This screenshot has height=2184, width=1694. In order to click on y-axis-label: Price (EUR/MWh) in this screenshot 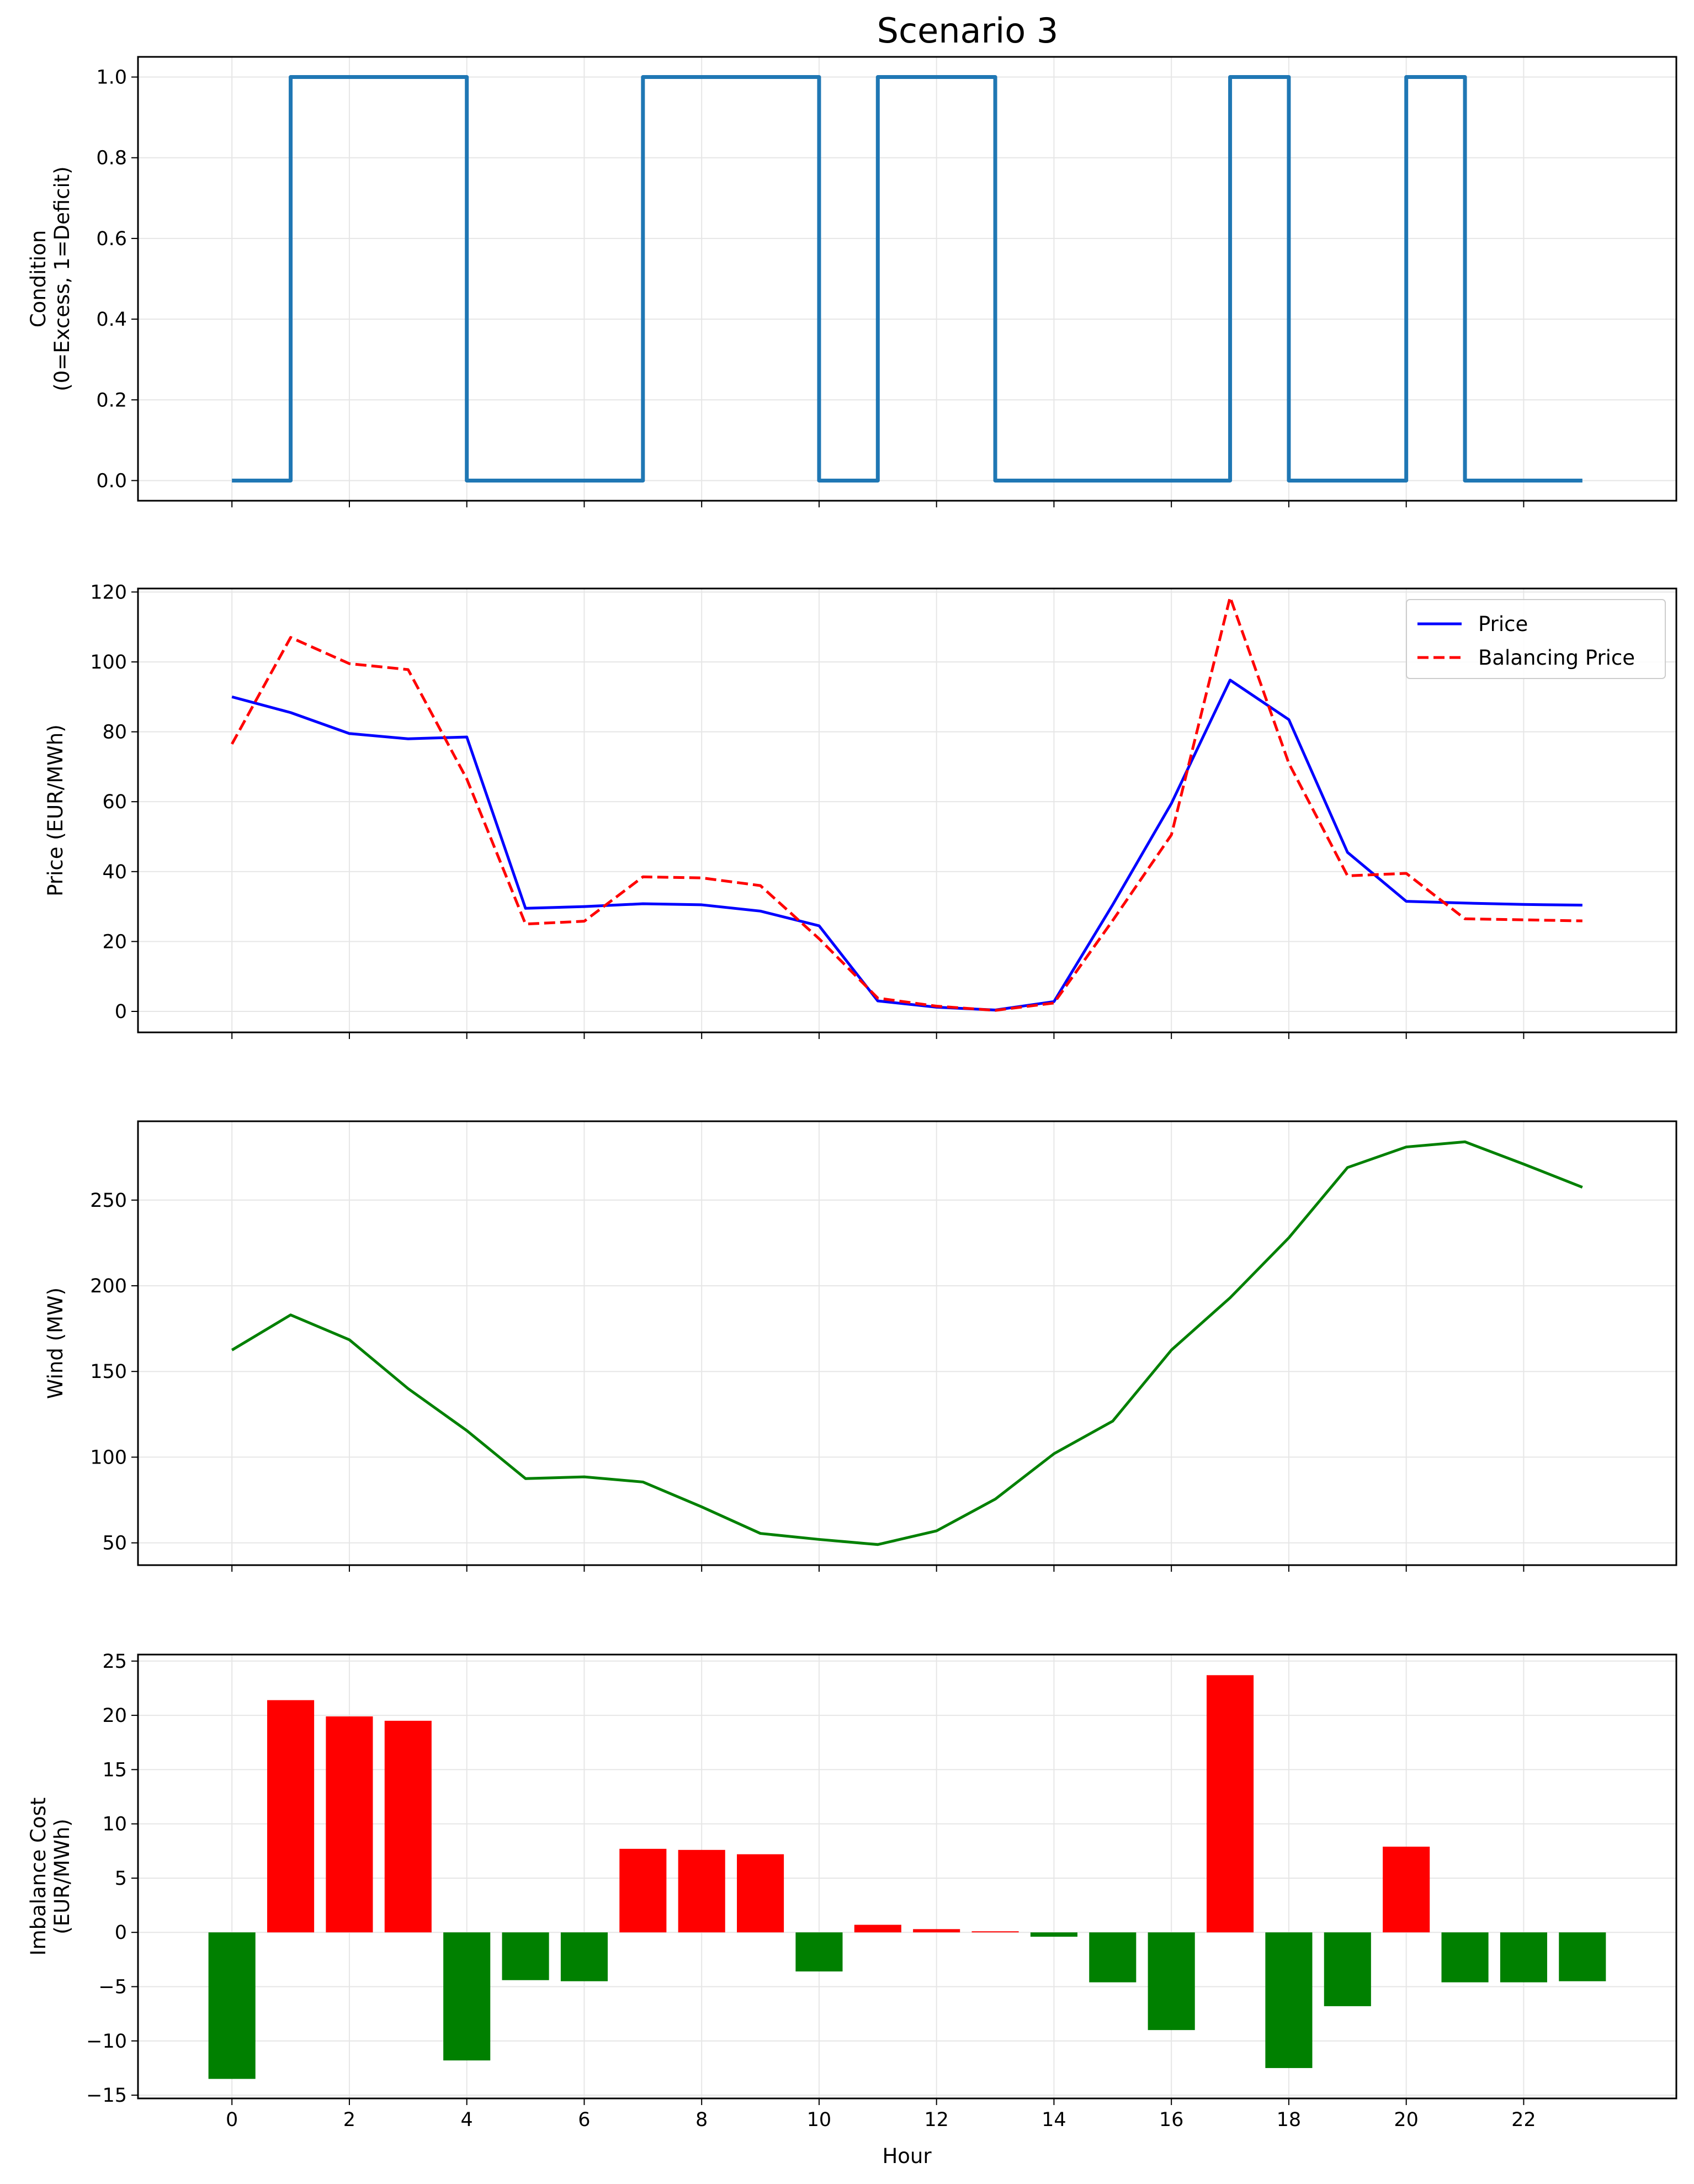, I will do `click(55, 810)`.